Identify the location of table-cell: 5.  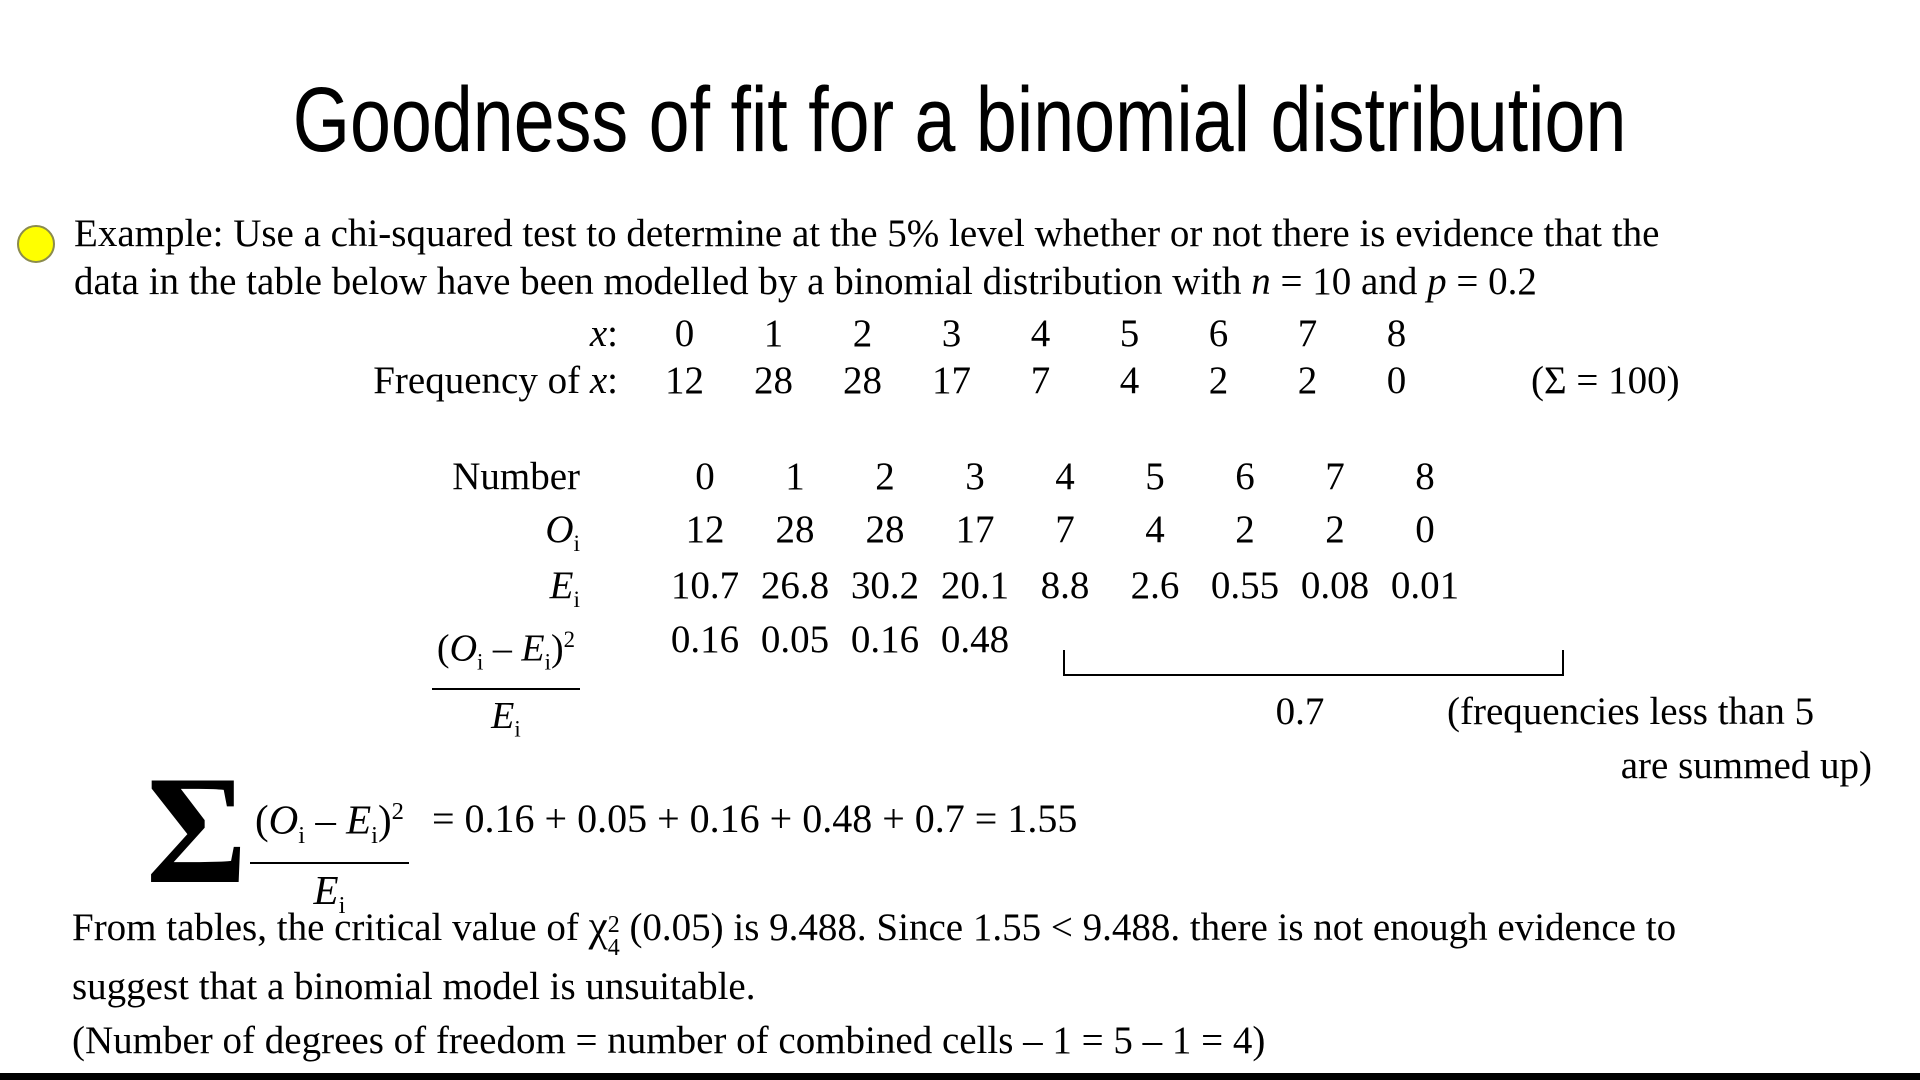
(1155, 476).